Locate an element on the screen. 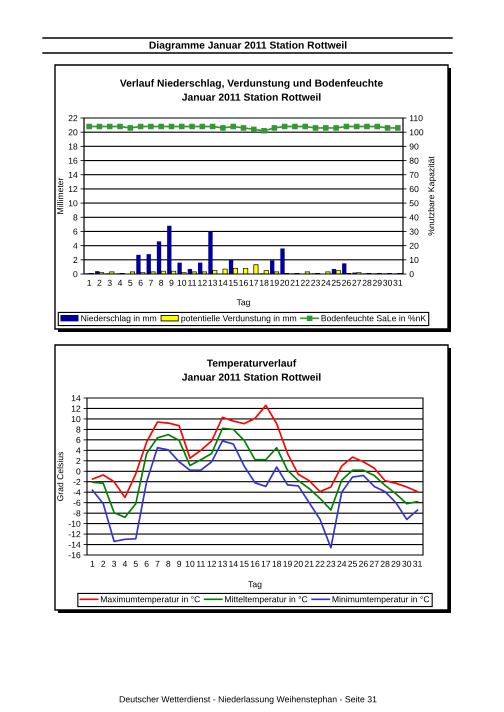 The width and height of the screenshot is (504, 712). x-tick-label: 28 is located at coordinates (367, 283).